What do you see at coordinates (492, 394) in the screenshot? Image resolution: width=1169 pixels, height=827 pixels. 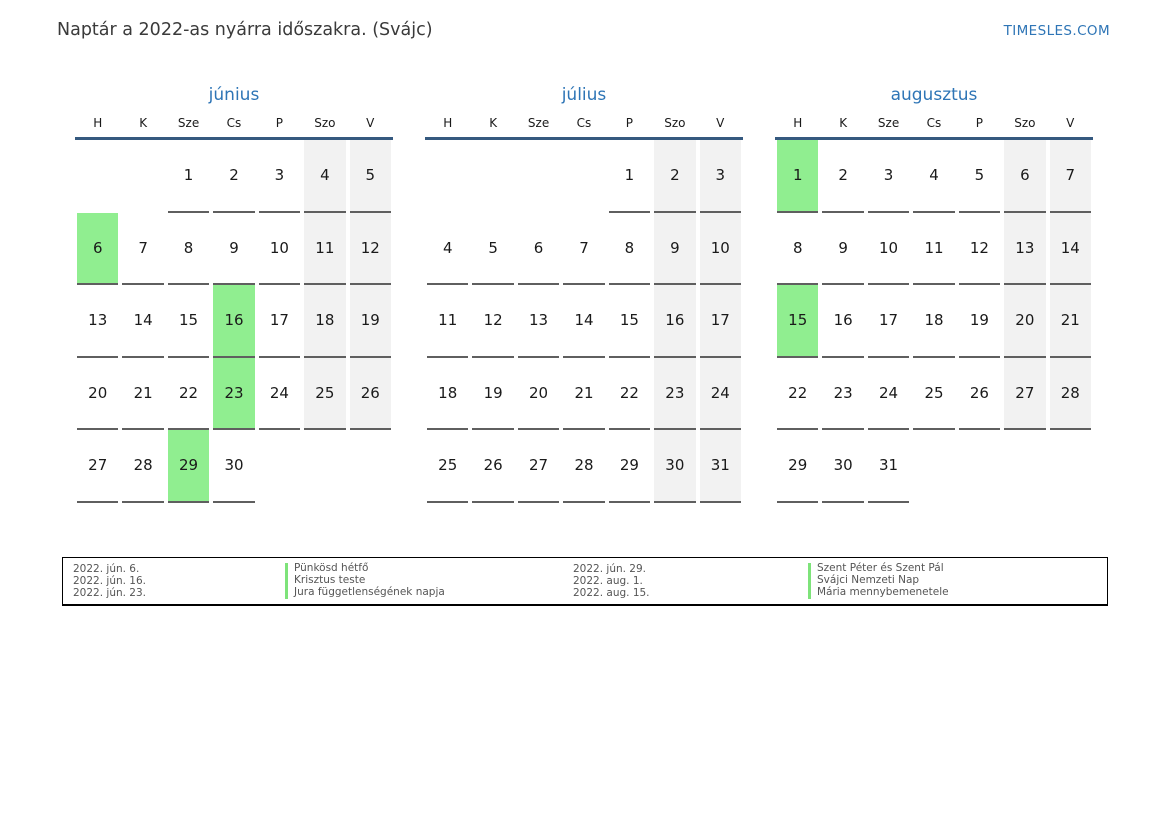 I see `day-cell: 19` at bounding box center [492, 394].